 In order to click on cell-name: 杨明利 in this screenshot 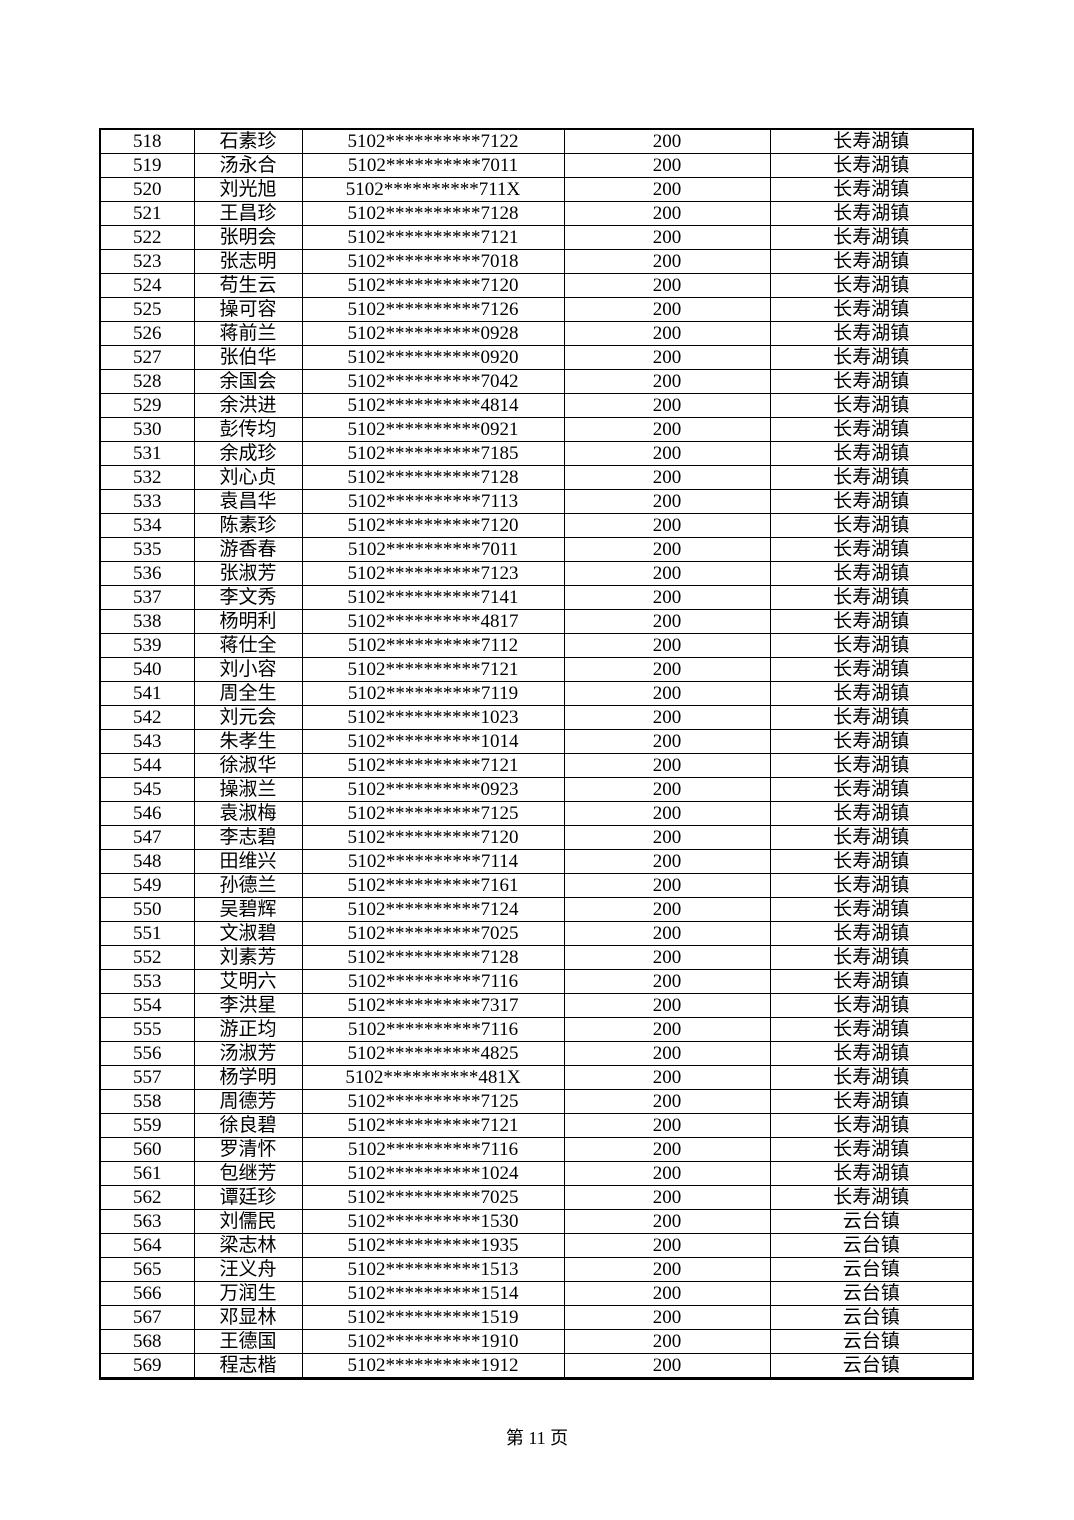, I will do `click(248, 621)`.